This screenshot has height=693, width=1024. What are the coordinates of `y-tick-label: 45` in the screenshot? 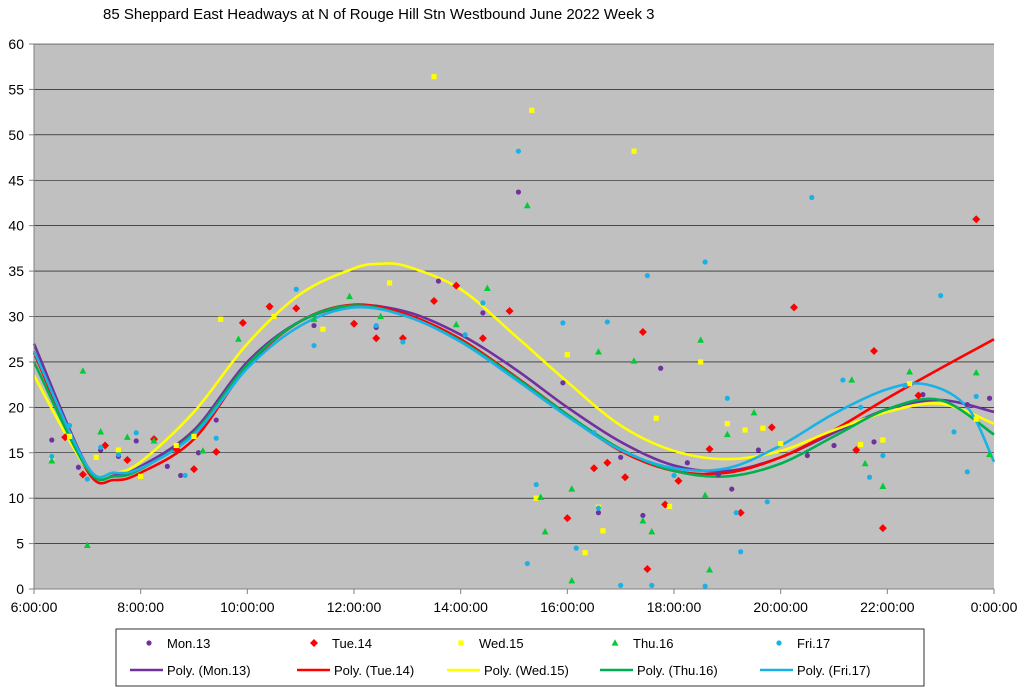 It's located at (16, 180).